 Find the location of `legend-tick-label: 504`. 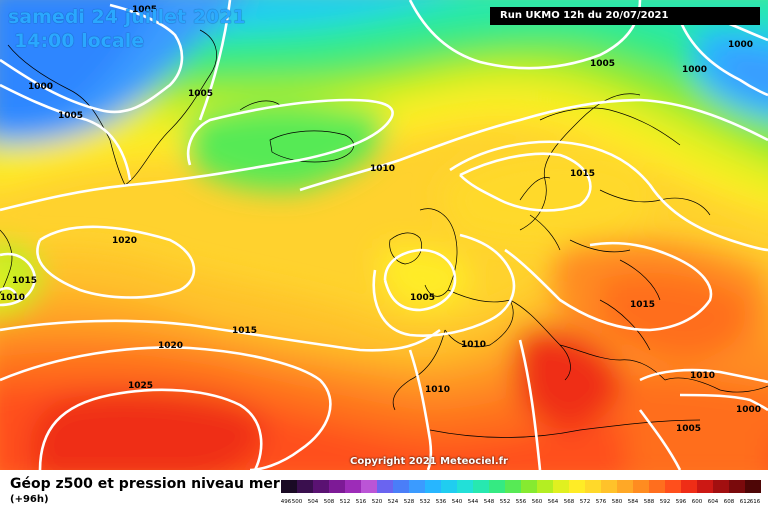

legend-tick-label: 504 is located at coordinates (313, 502).